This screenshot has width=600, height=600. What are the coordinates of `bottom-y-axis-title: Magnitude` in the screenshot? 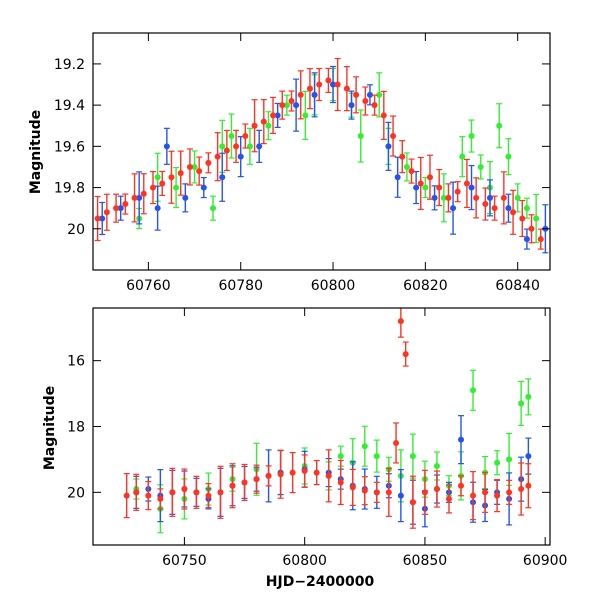 It's located at (50, 428).